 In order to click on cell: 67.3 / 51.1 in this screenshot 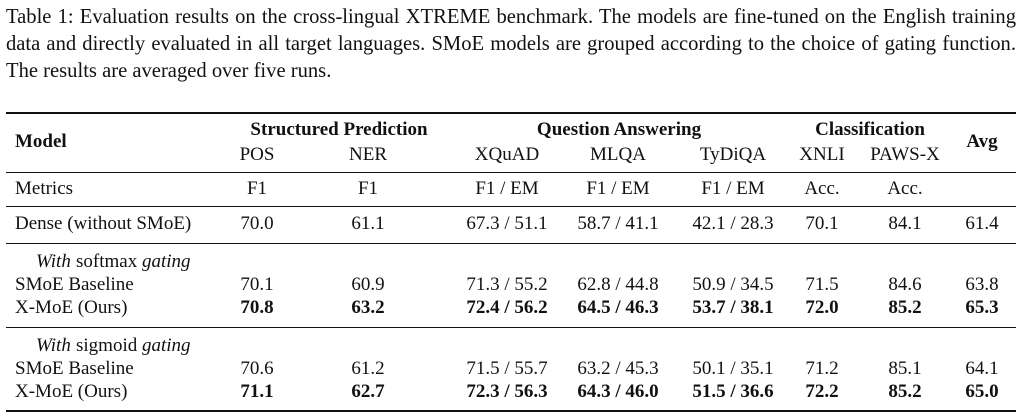, I will do `click(507, 223)`.